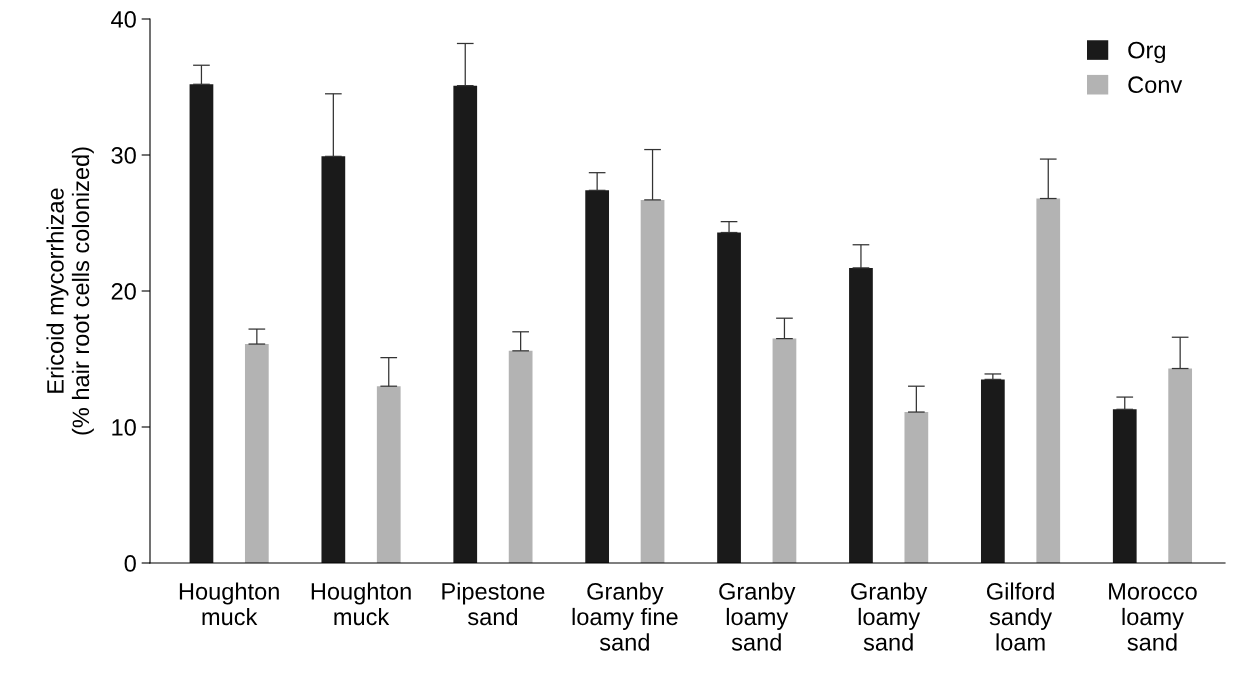  What do you see at coordinates (1020, 616) in the screenshot?
I see `x-tick-label: Gilford sandy loam` at bounding box center [1020, 616].